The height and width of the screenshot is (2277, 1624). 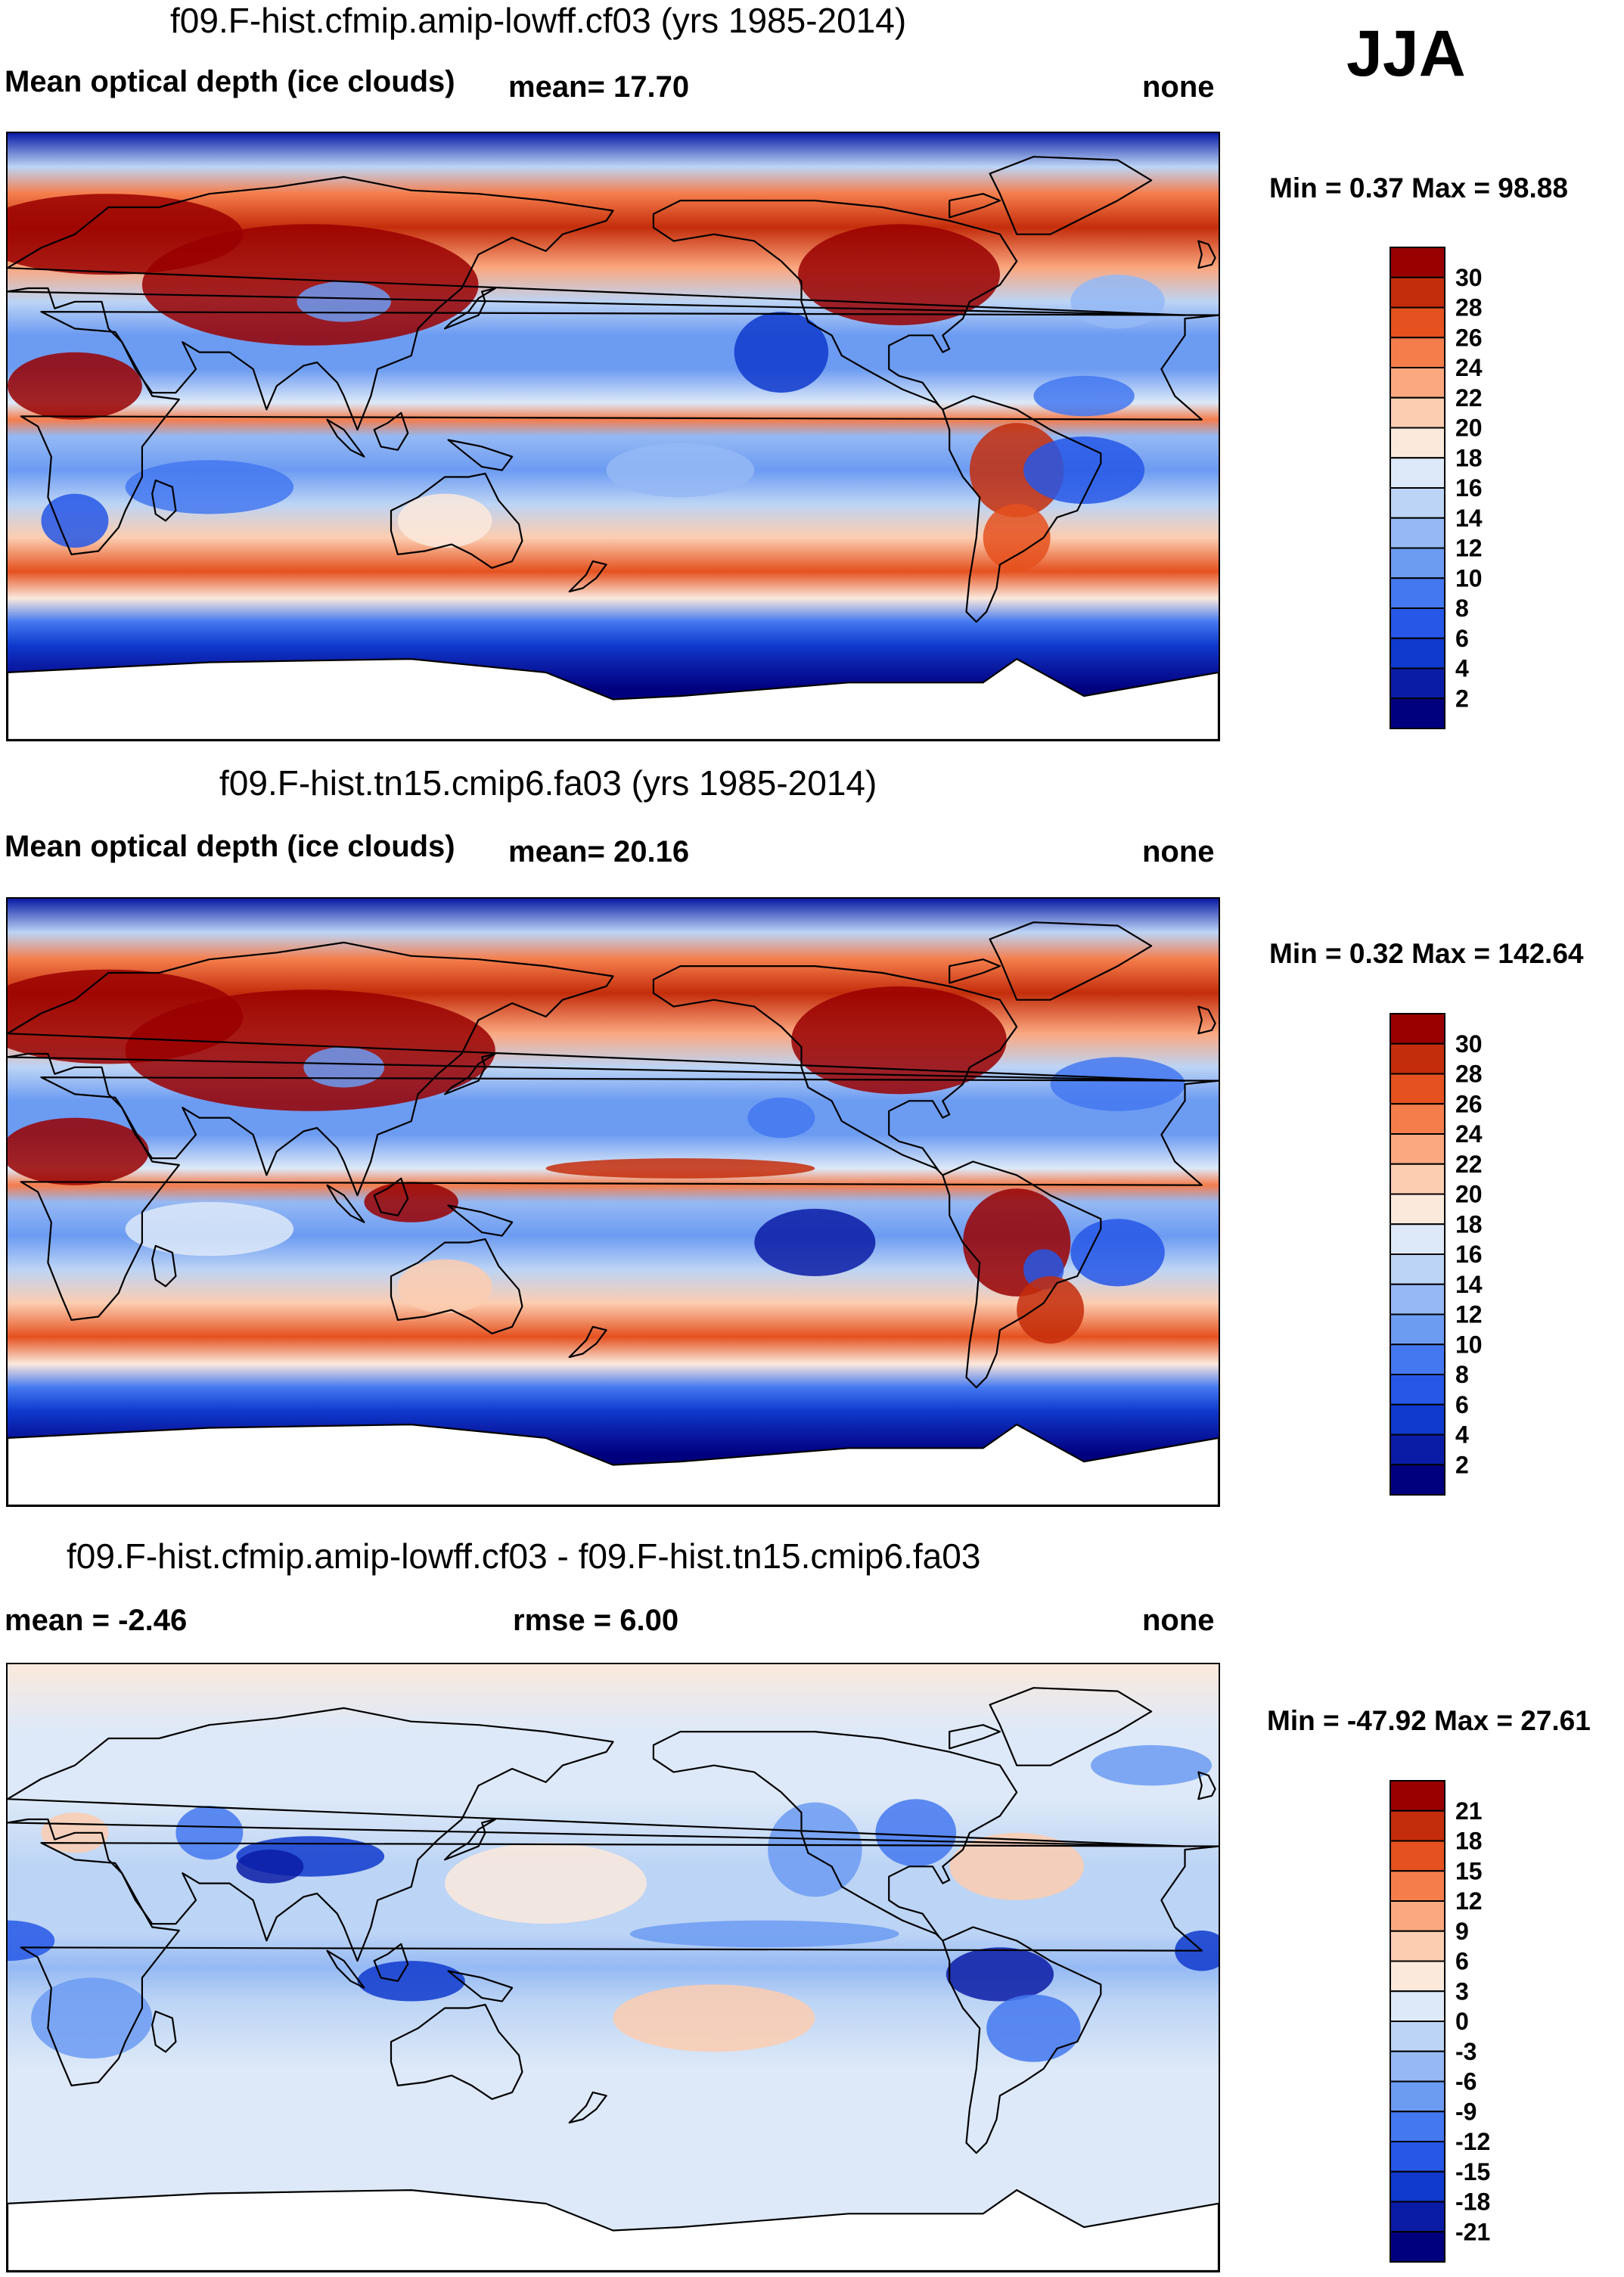 I want to click on panel-3-minmax: Min = -47.92 Max = 27.61, so click(x=1429, y=1721).